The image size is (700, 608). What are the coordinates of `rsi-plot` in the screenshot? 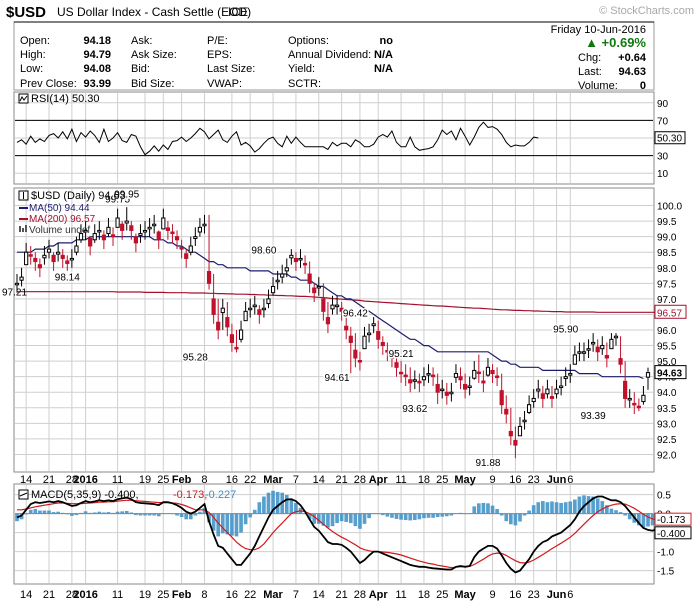 It's located at (334, 138).